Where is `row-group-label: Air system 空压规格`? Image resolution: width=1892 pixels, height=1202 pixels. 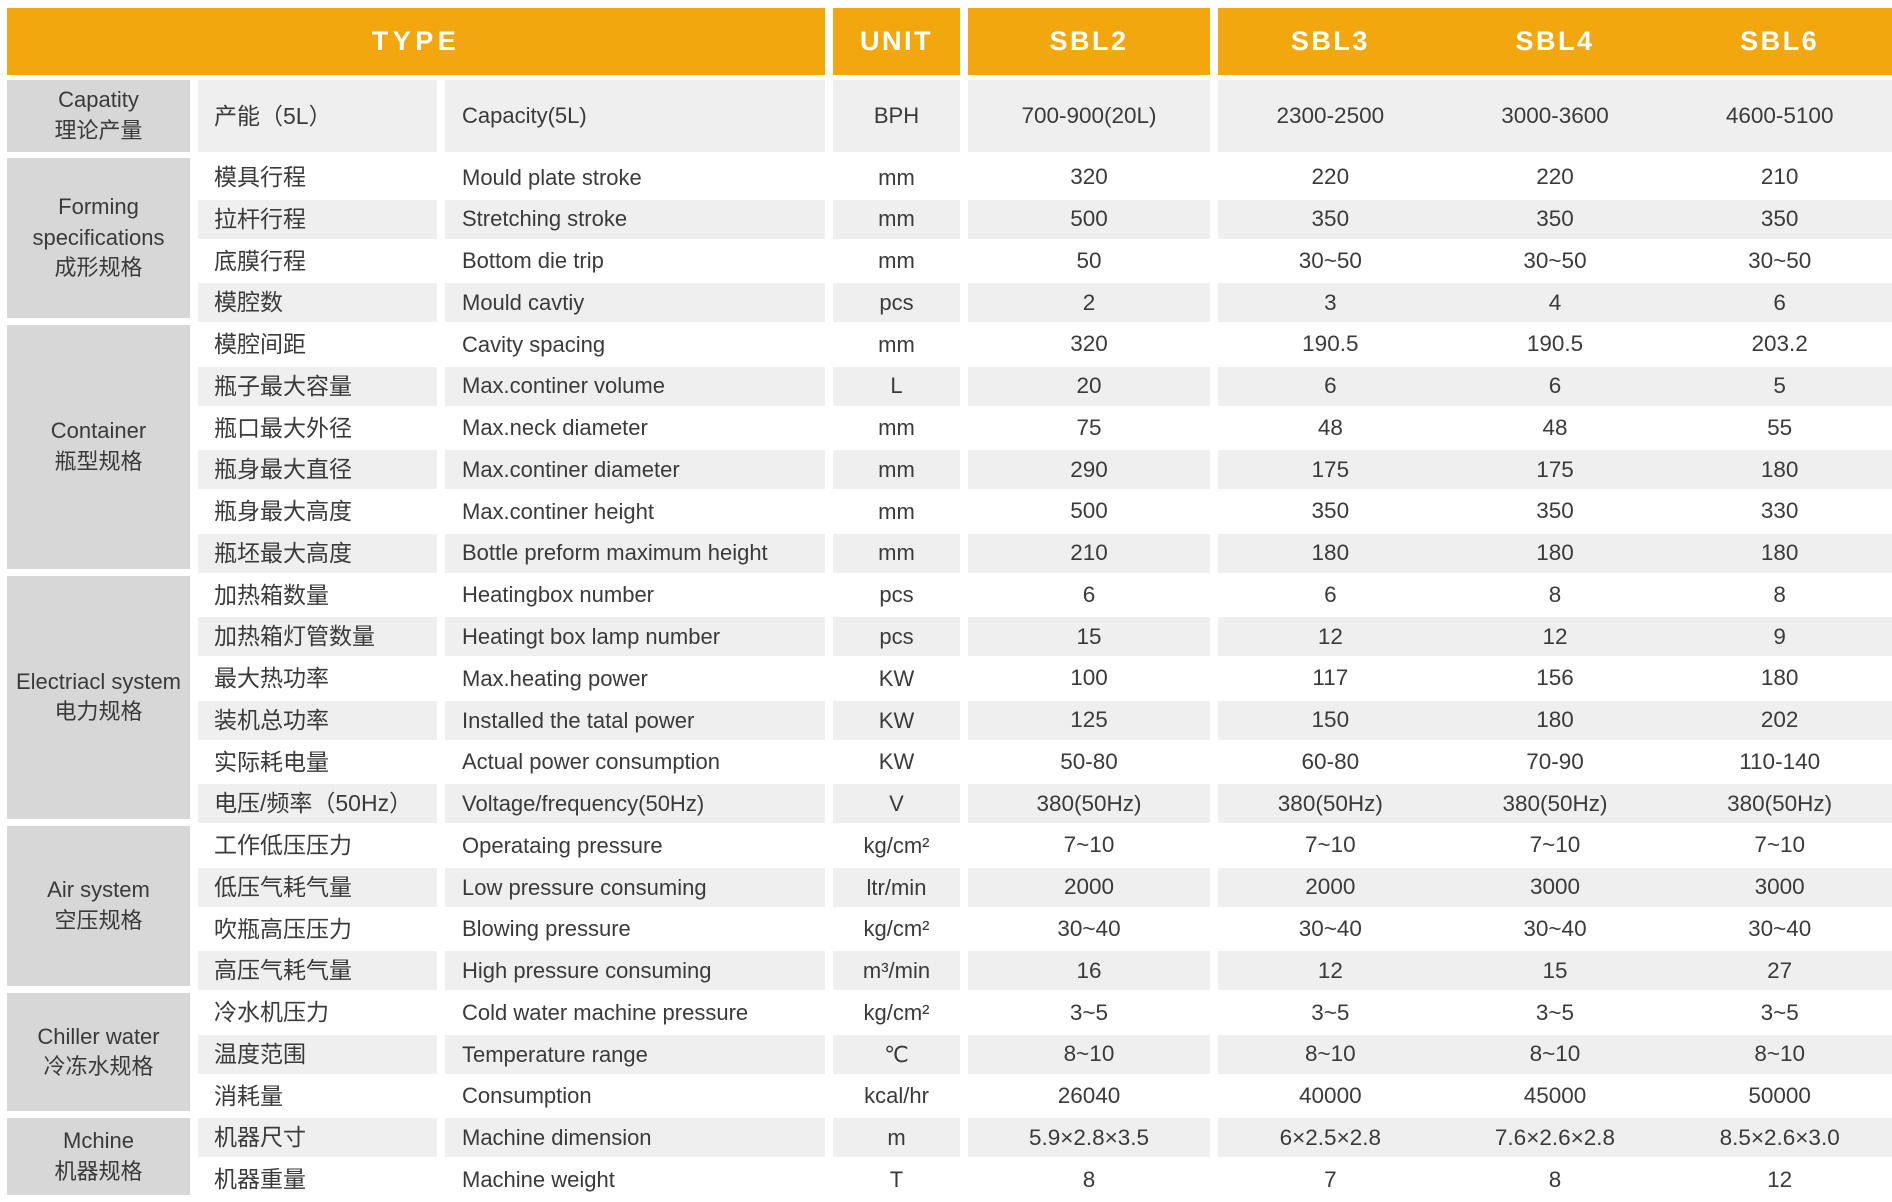 row-group-label: Air system 空压规格 is located at coordinates (98, 910).